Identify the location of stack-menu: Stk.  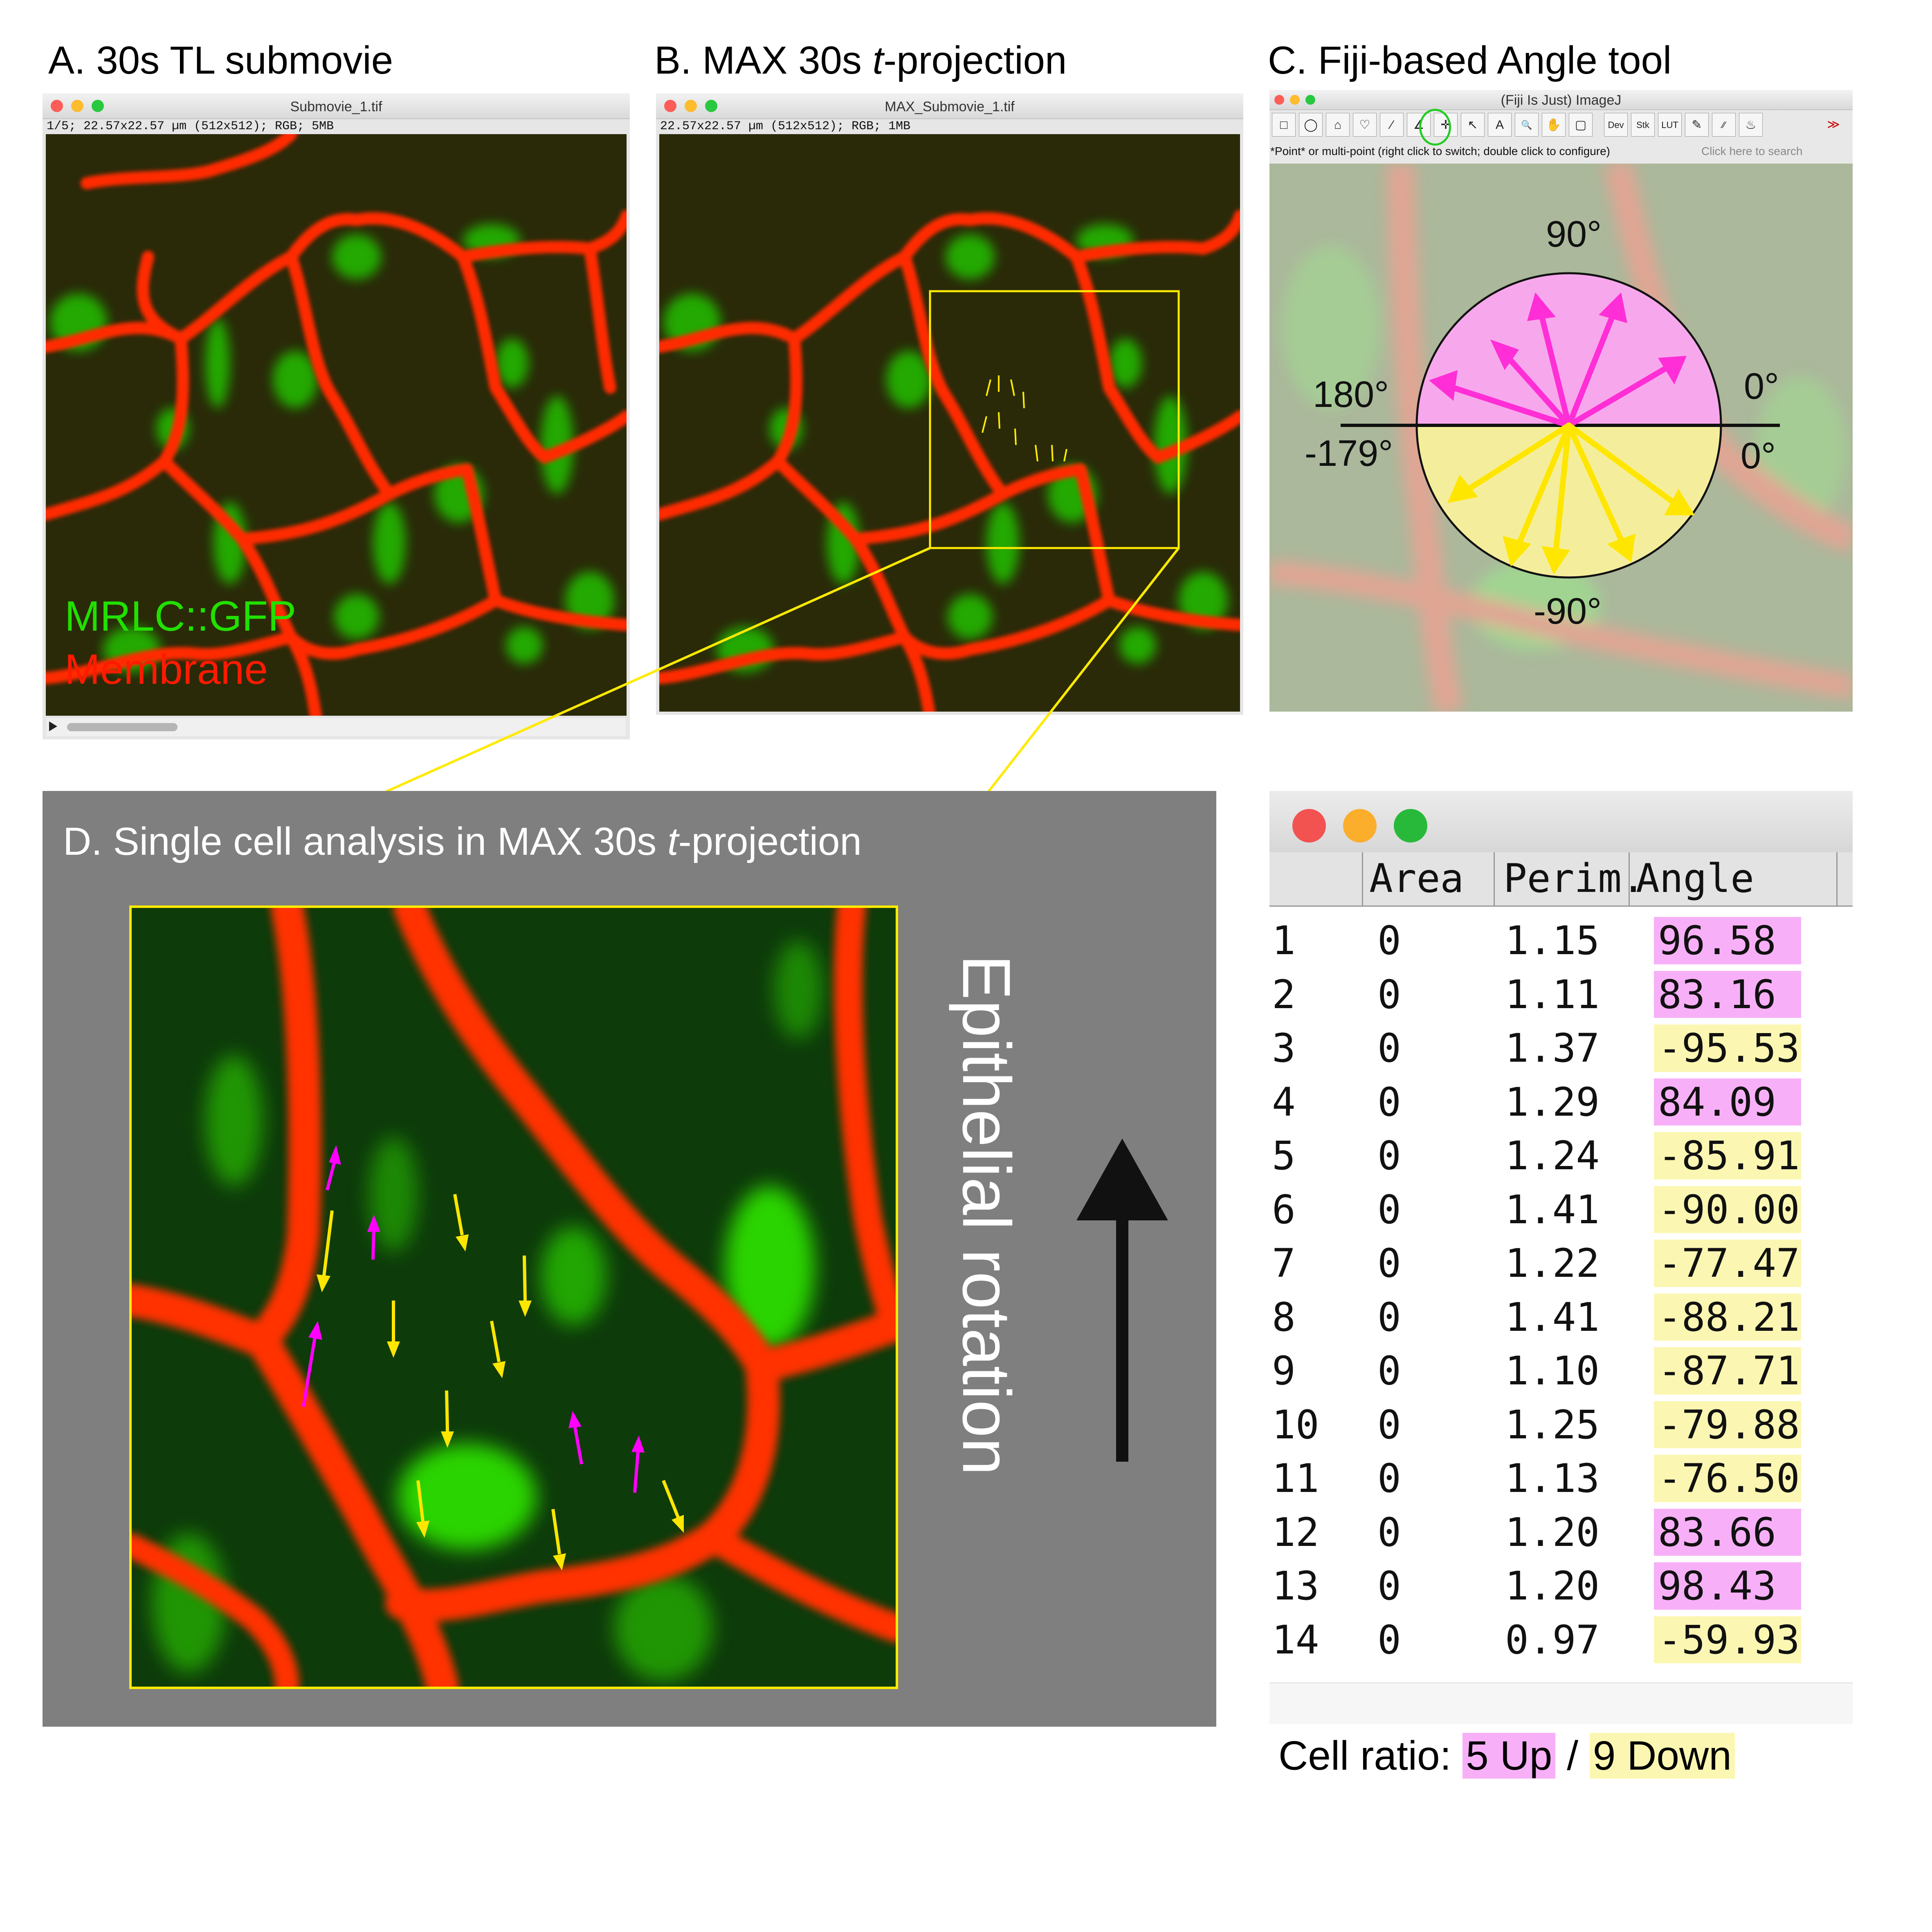
(1643, 125).